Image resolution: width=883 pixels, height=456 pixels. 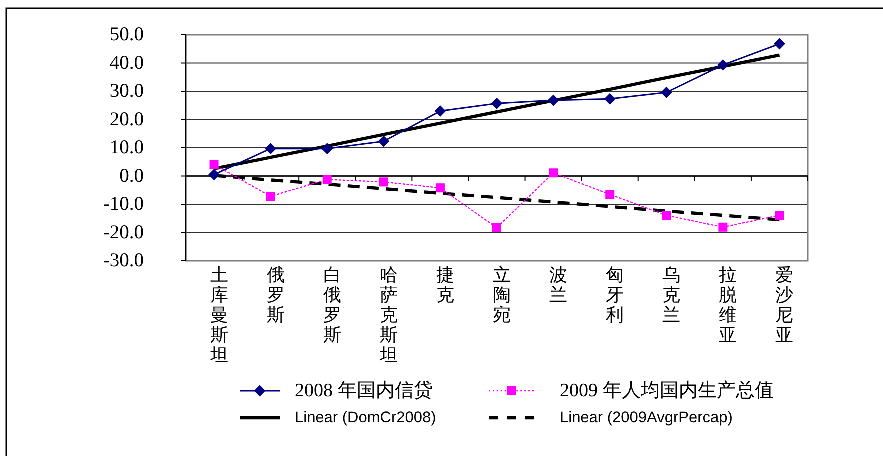 What do you see at coordinates (728, 305) in the screenshot?
I see `x-tick-label: 拉脱维亚` at bounding box center [728, 305].